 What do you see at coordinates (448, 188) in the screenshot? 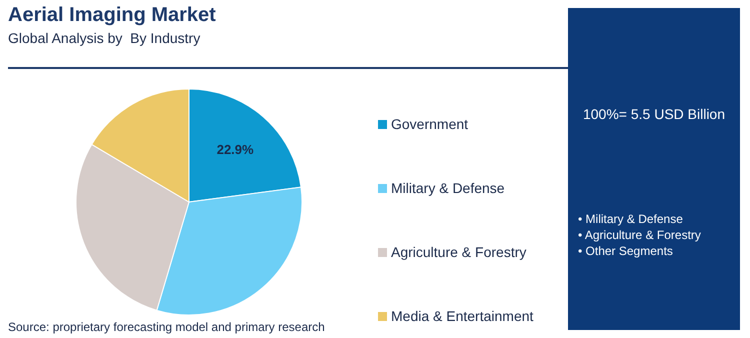
I see `legend-label: Military & Defense` at bounding box center [448, 188].